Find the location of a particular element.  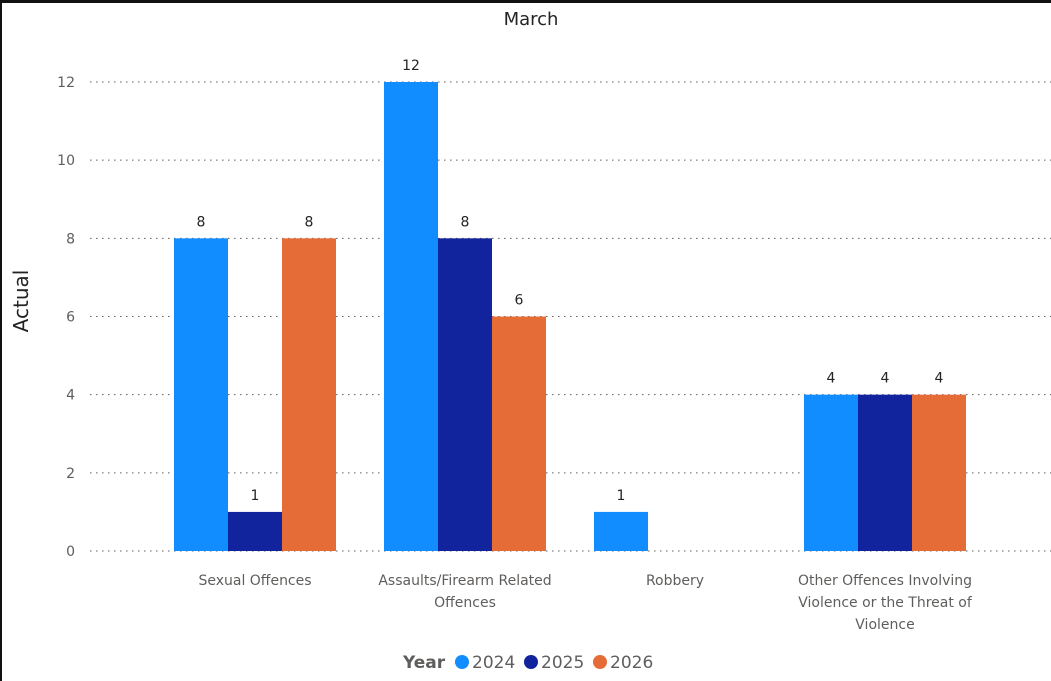

legend-label-2025: 2025 is located at coordinates (562, 663).